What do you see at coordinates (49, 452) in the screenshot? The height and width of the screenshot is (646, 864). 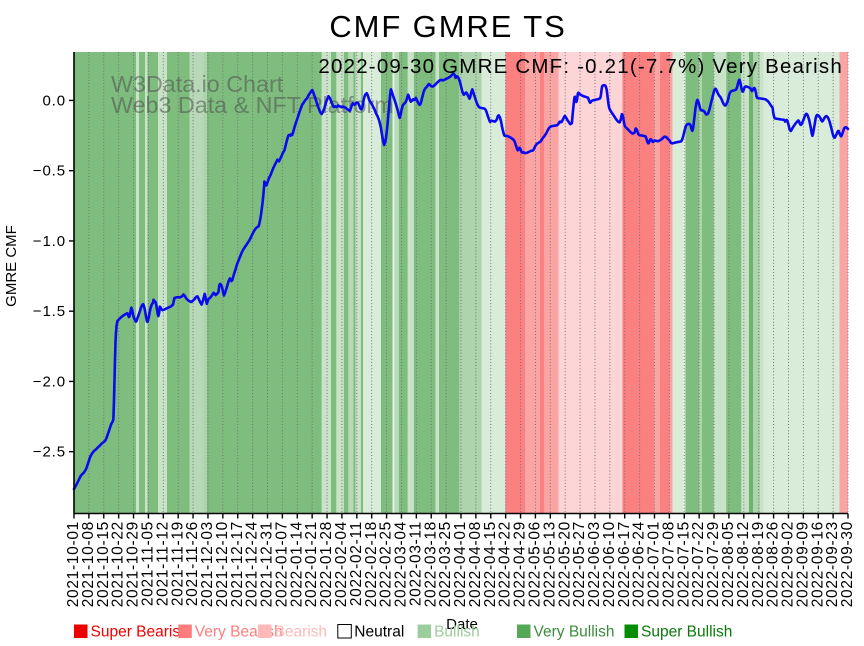 I see `svg-text: −2.5` at bounding box center [49, 452].